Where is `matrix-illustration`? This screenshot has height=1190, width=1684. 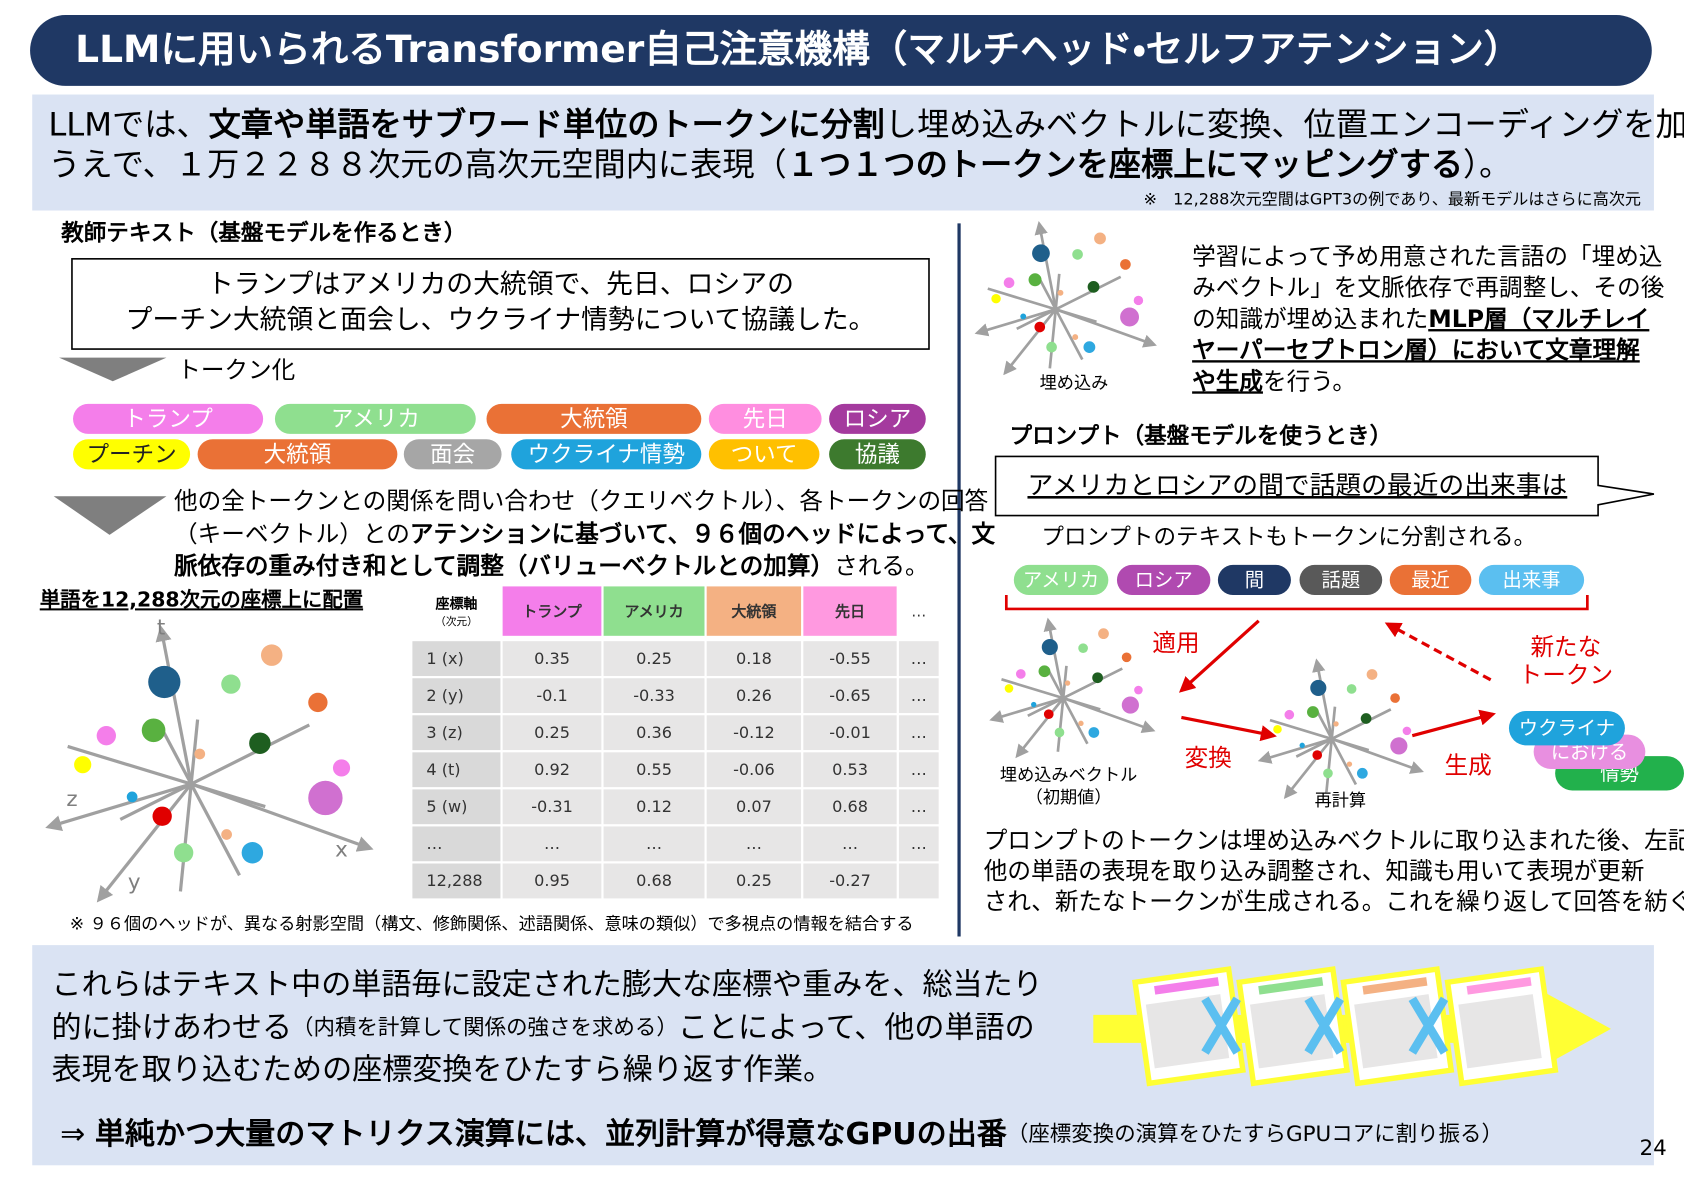
matrix-illustration is located at coordinates (1352, 1026).